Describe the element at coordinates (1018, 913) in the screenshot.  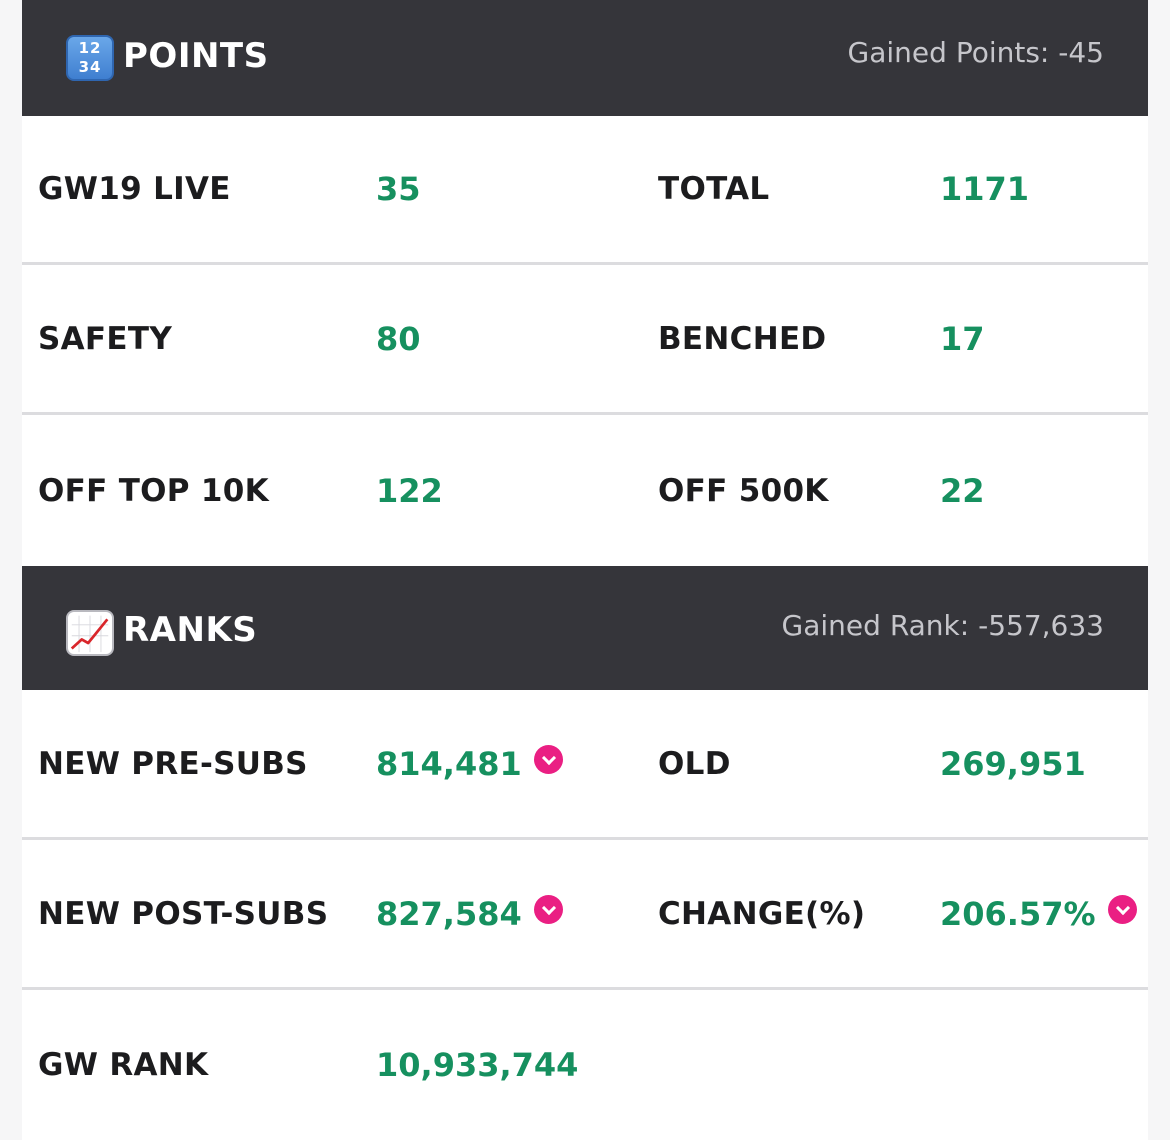
I see `change-percent-value: 206.57%` at that location.